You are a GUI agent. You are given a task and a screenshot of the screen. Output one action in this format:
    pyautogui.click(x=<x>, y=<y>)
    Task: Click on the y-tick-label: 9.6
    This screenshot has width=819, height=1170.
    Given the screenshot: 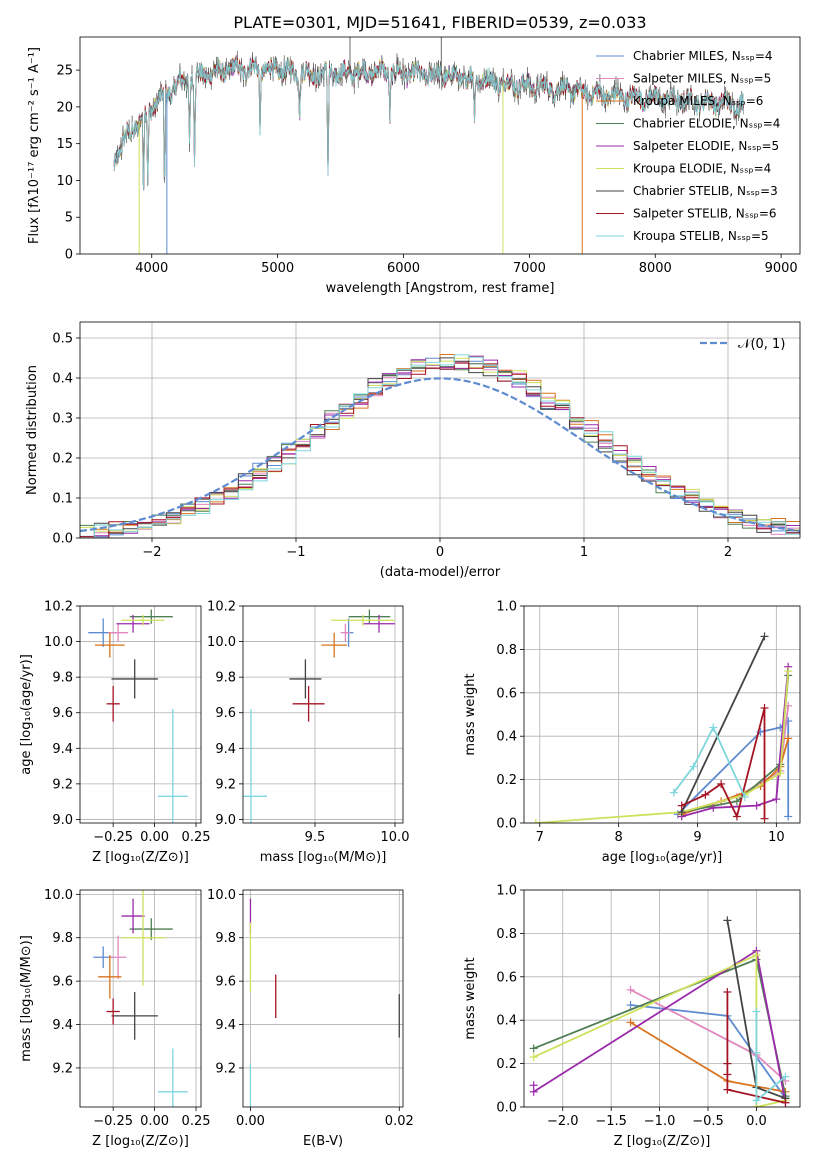 What is the action you would take?
    pyautogui.click(x=62, y=713)
    